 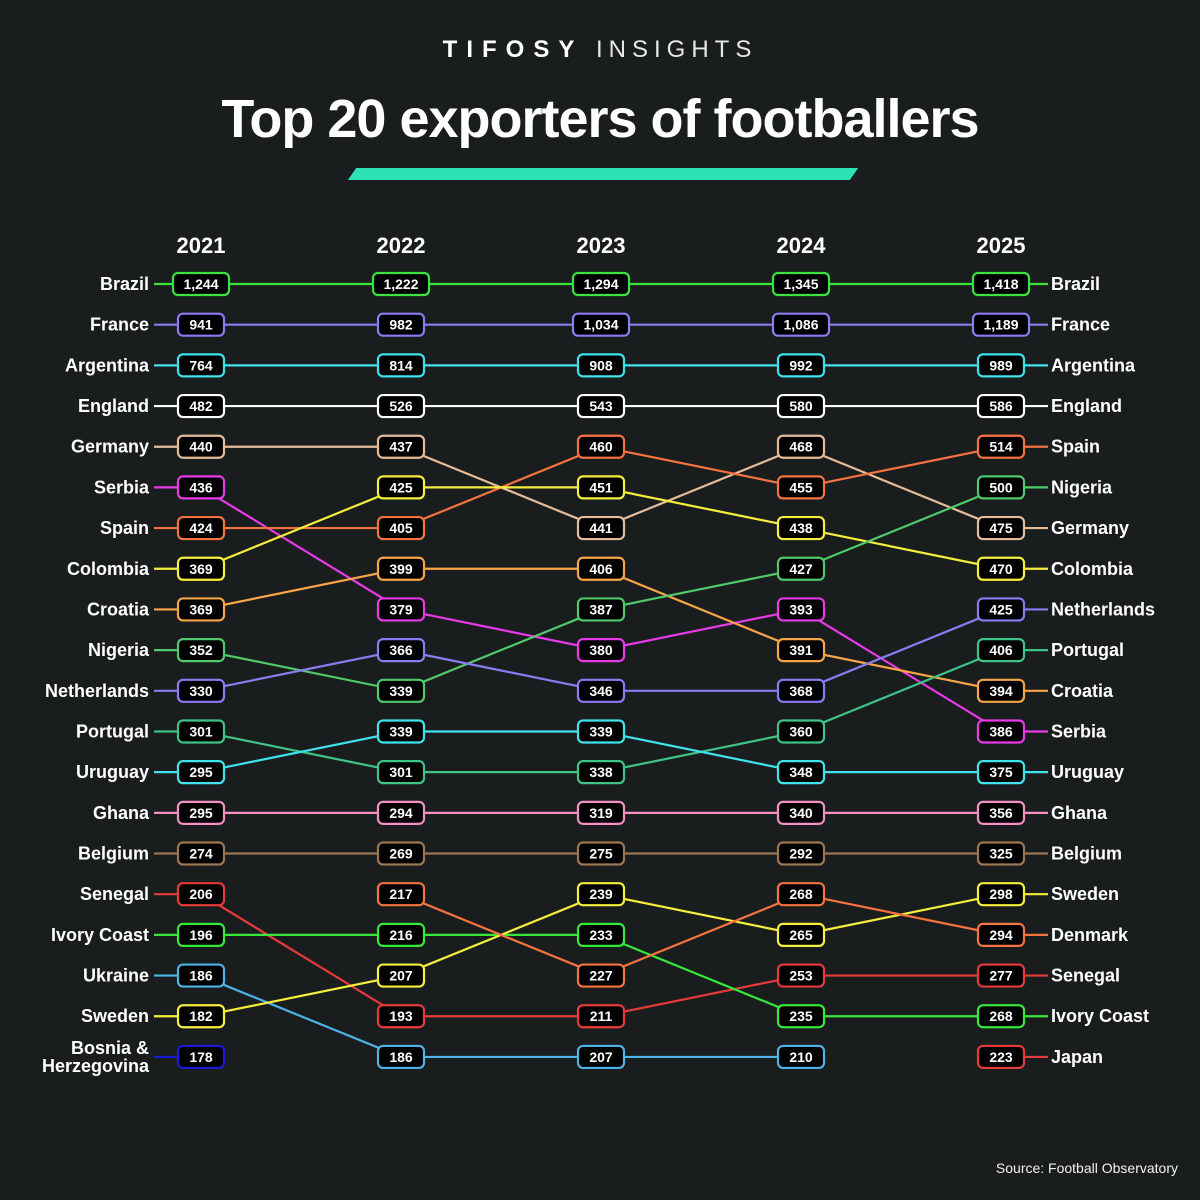 I want to click on node-portugal-2022: 301, so click(x=401, y=772).